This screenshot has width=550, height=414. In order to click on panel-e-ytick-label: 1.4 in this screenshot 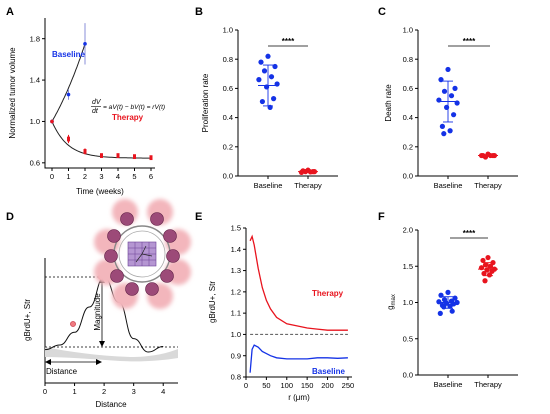, I will do `click(236, 249)`.